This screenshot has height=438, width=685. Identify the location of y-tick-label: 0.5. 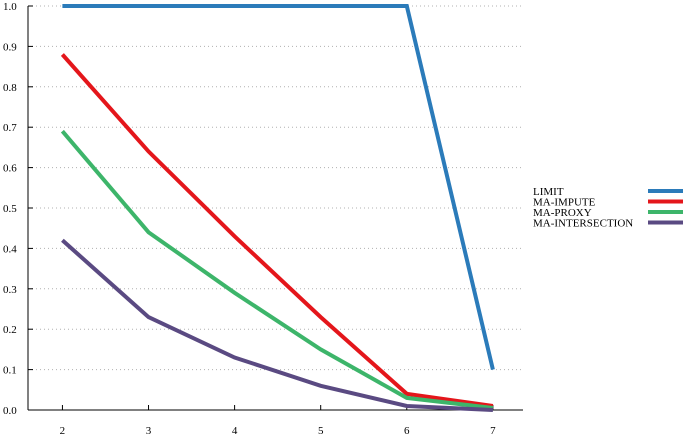
(10, 209).